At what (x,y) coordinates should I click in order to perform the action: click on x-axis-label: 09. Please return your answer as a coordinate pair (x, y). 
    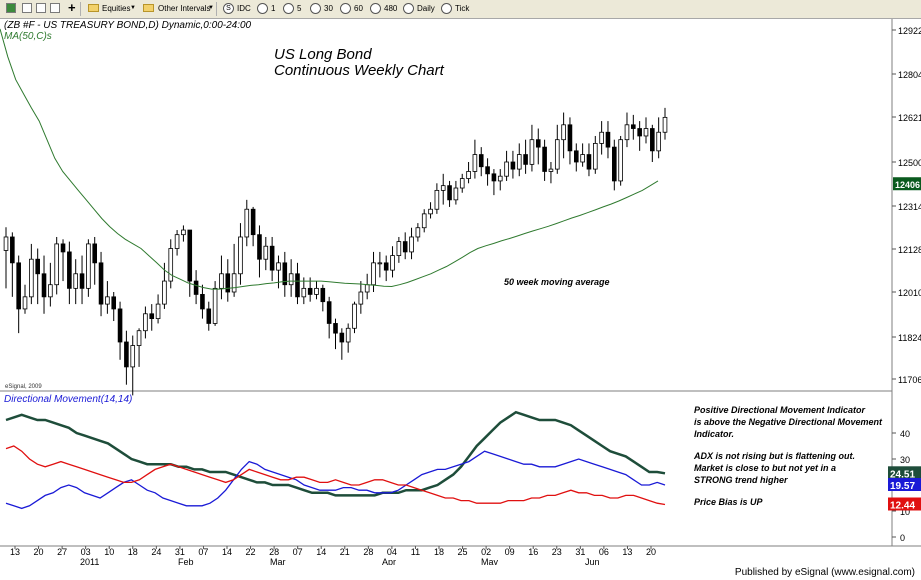
    Looking at the image, I should click on (510, 552).